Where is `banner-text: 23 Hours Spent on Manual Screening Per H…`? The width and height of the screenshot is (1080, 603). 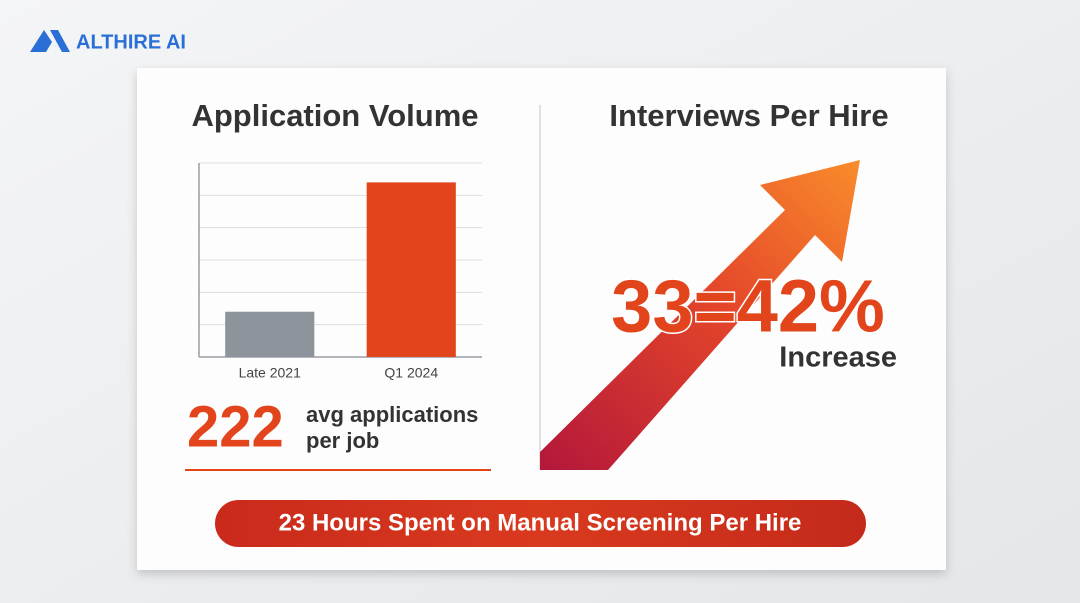
banner-text: 23 Hours Spent on Manual Screening Per H… is located at coordinates (540, 522).